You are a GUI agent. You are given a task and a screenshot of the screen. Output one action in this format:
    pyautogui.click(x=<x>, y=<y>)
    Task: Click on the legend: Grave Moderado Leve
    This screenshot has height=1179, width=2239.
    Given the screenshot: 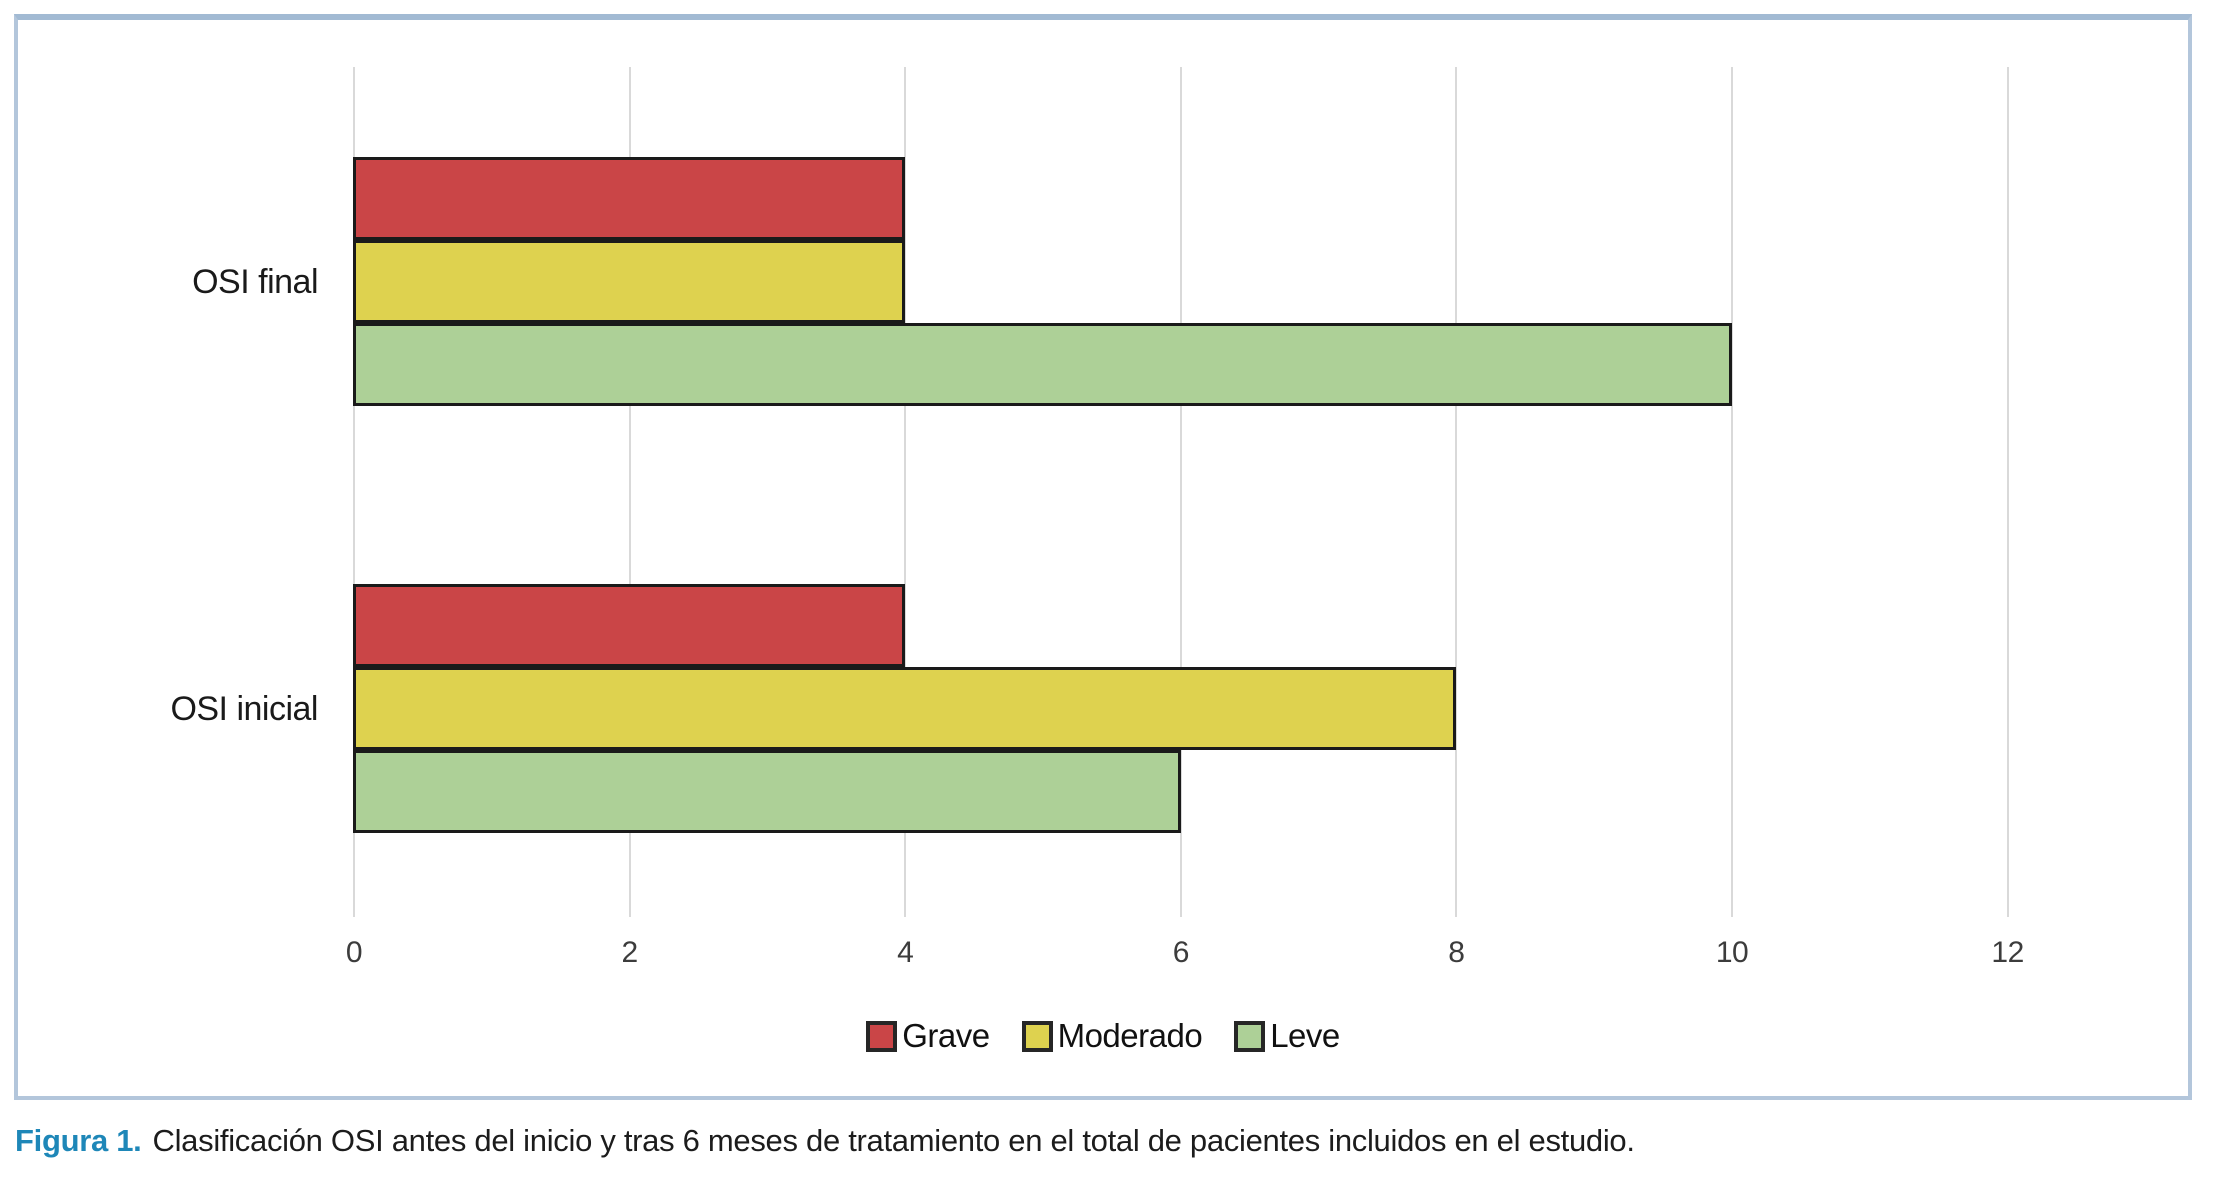 What is the action you would take?
    pyautogui.click(x=1103, y=1036)
    